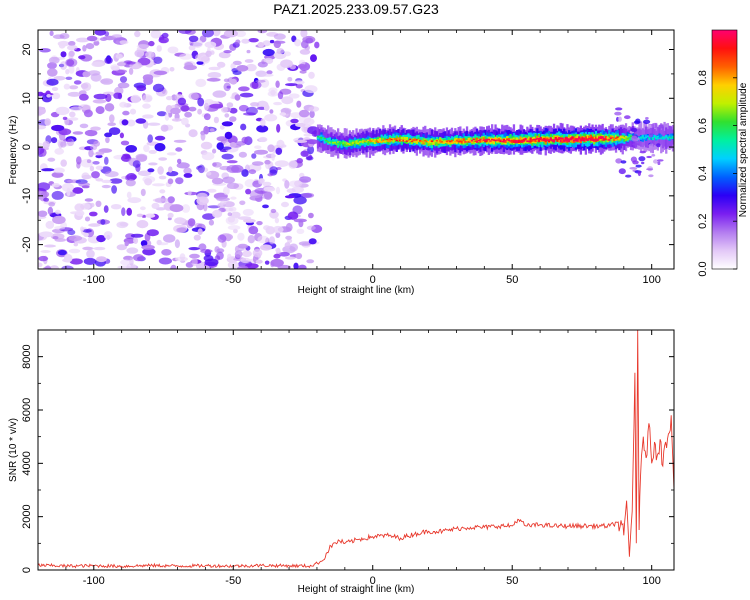 This screenshot has height=600, width=750. What do you see at coordinates (373, 280) in the screenshot?
I see `spectrogram-x-tick-label: 0` at bounding box center [373, 280].